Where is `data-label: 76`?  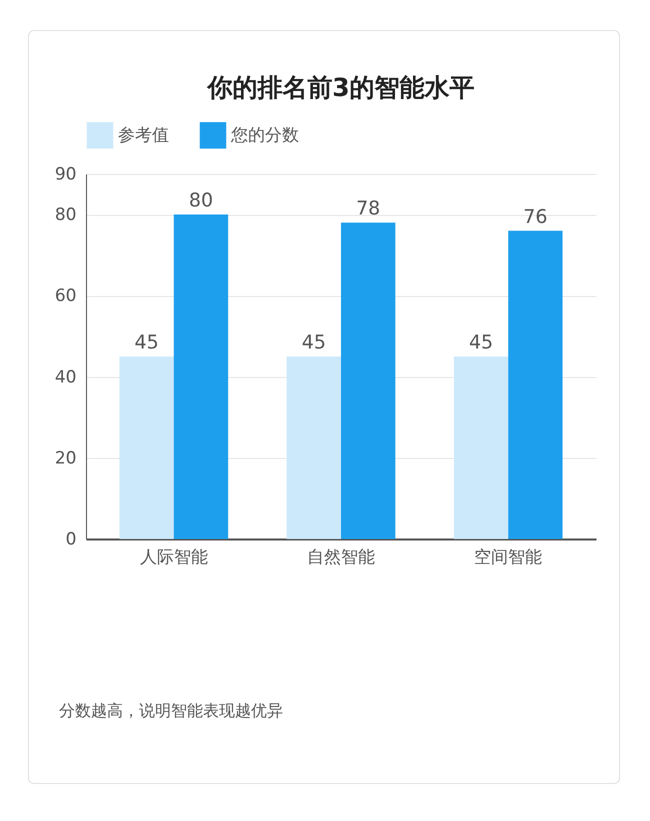
data-label: 76 is located at coordinates (535, 217).